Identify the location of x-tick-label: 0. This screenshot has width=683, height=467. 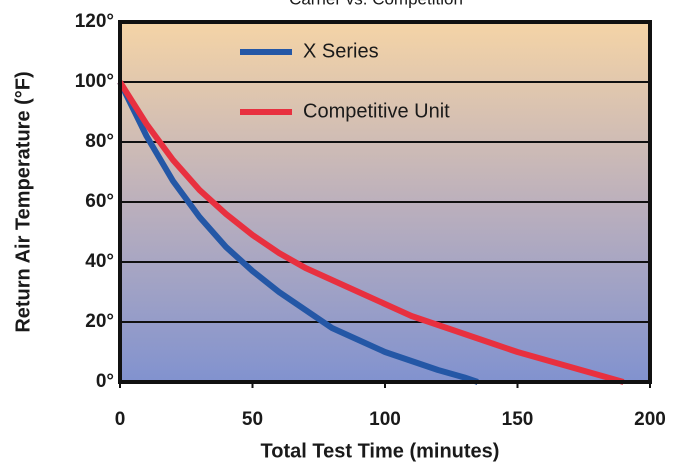
(120, 419).